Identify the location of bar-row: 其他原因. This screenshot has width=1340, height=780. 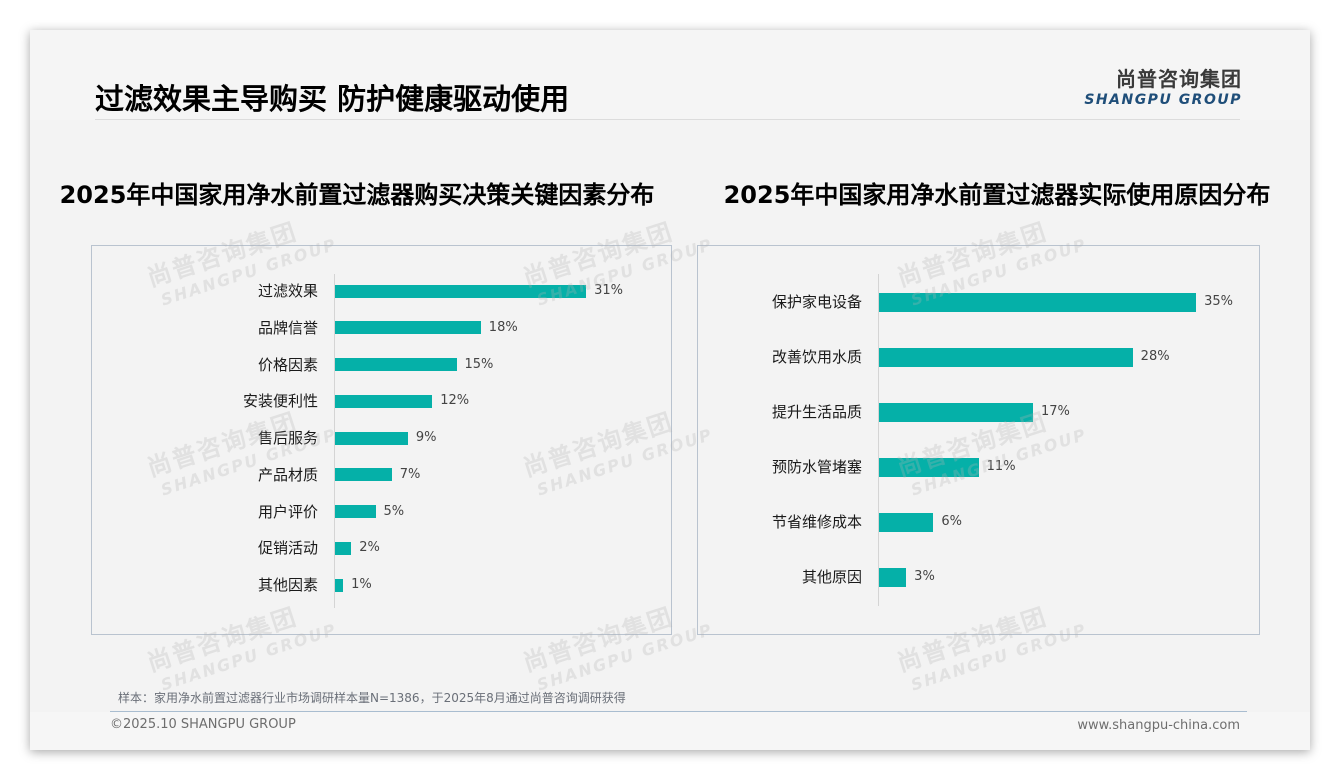
(780, 577).